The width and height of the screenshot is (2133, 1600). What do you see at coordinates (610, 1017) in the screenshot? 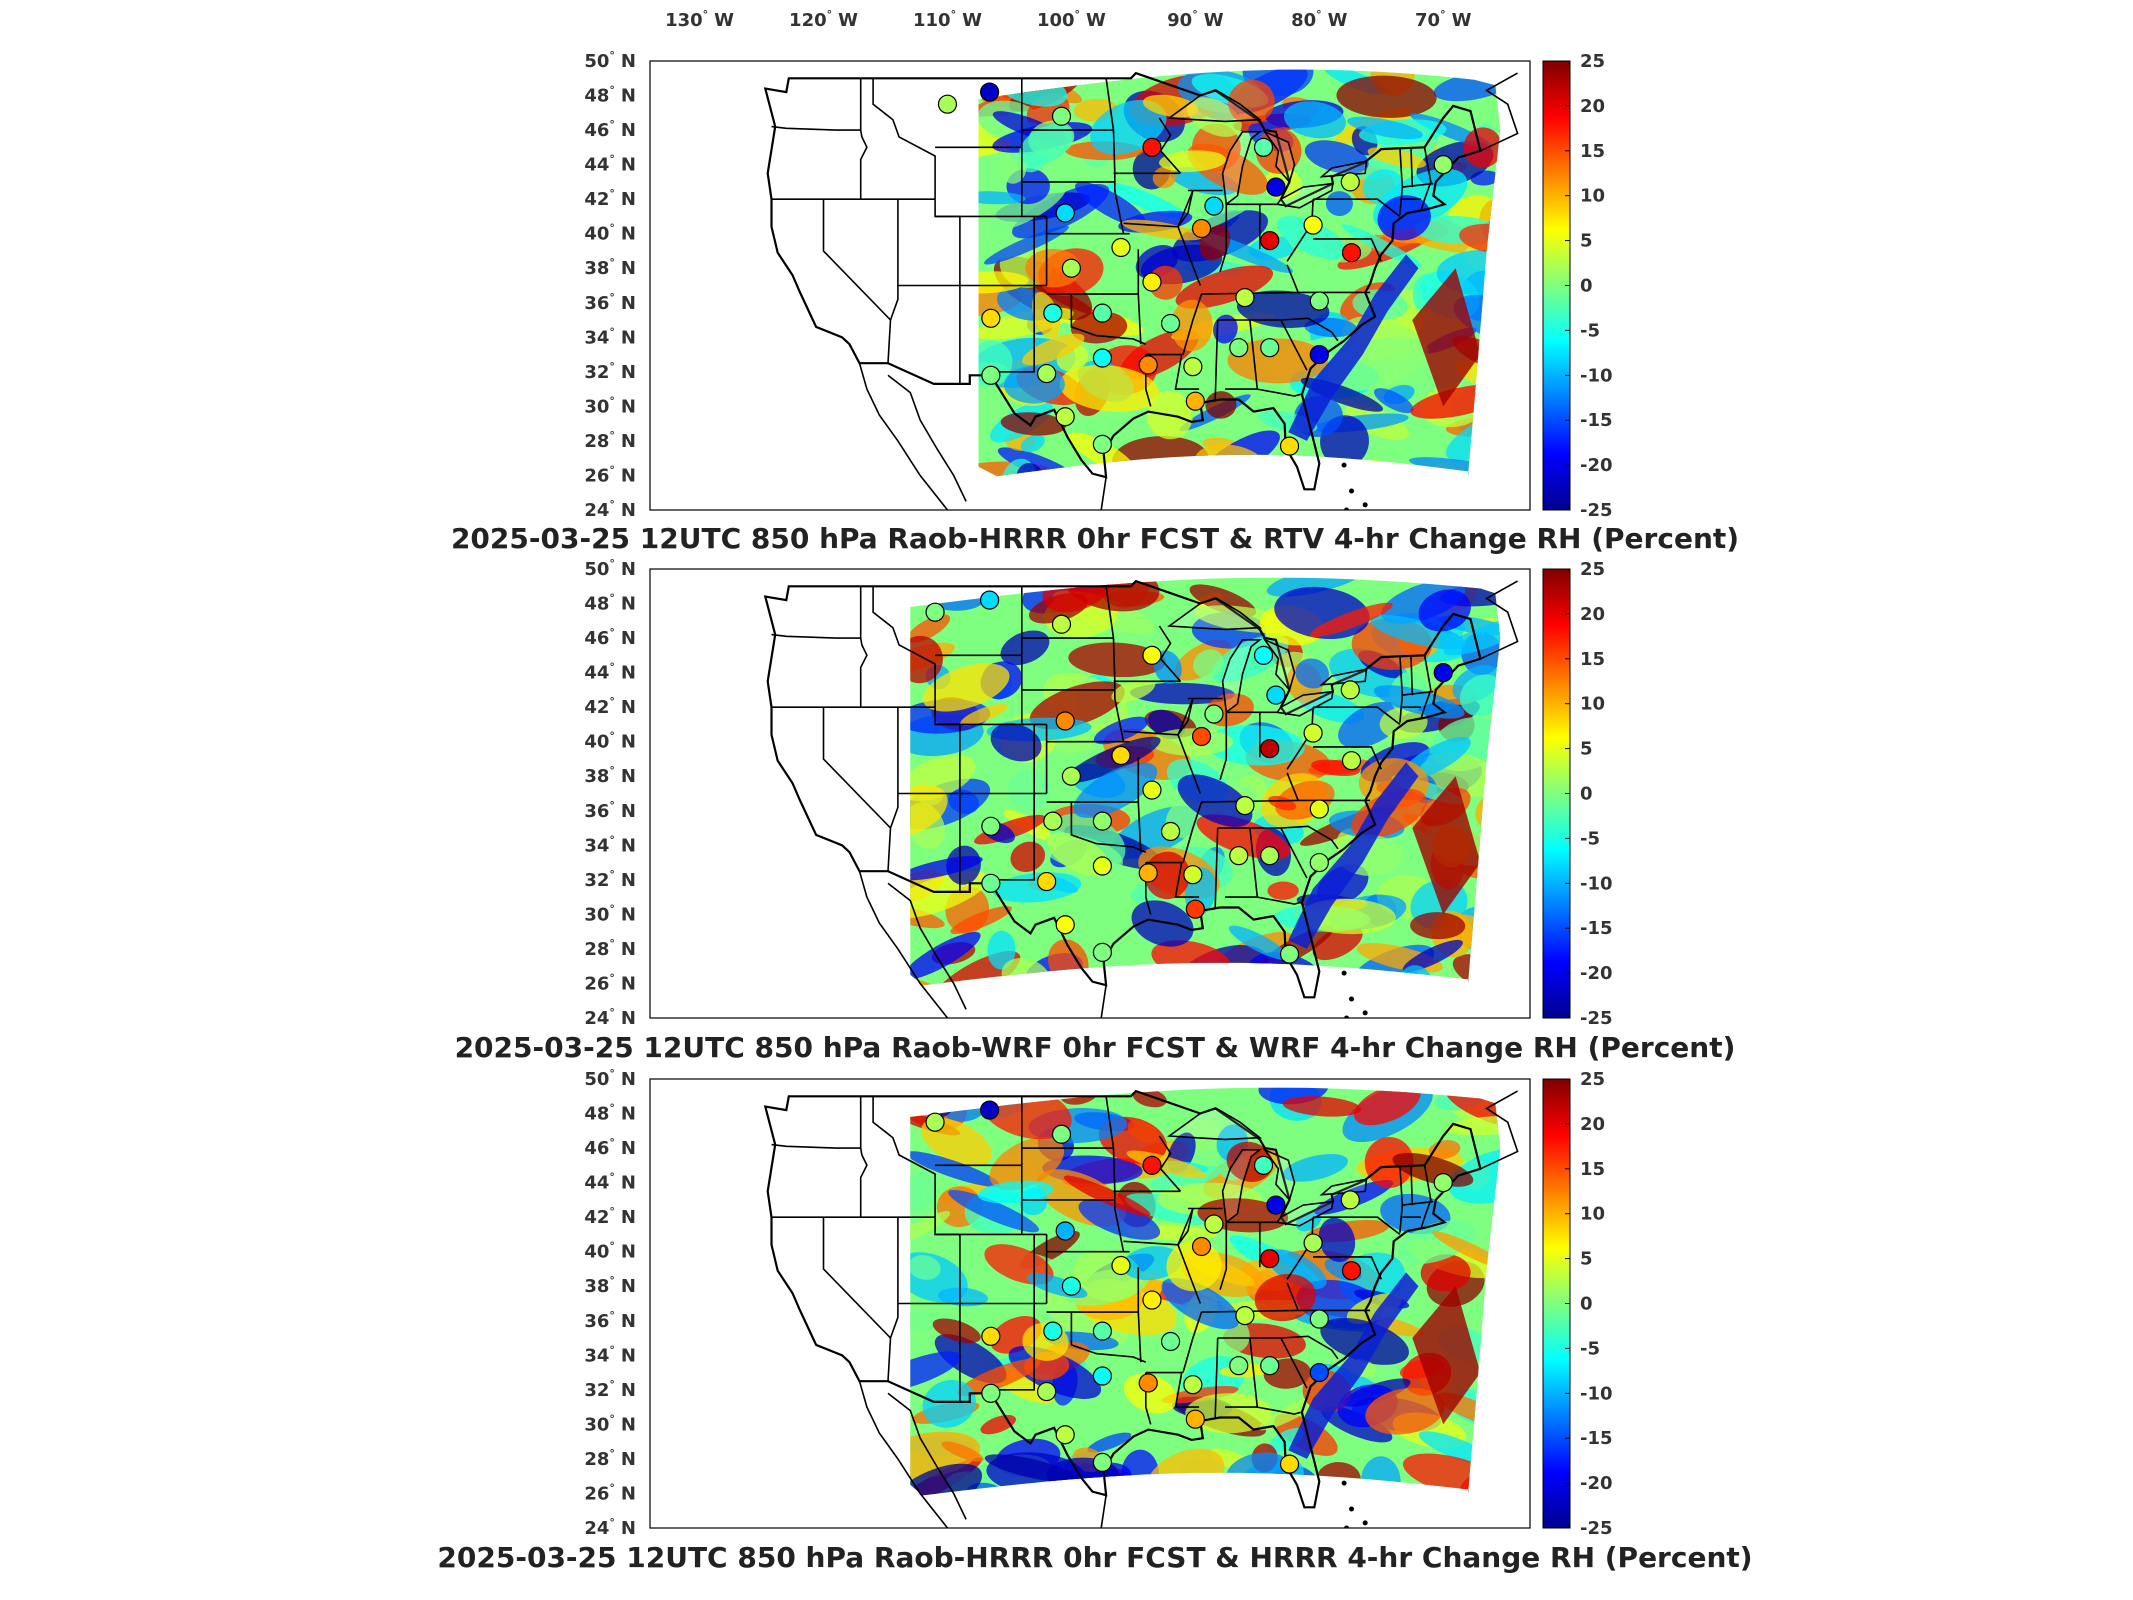
I see `latitude-tick-label: 24° N` at bounding box center [610, 1017].